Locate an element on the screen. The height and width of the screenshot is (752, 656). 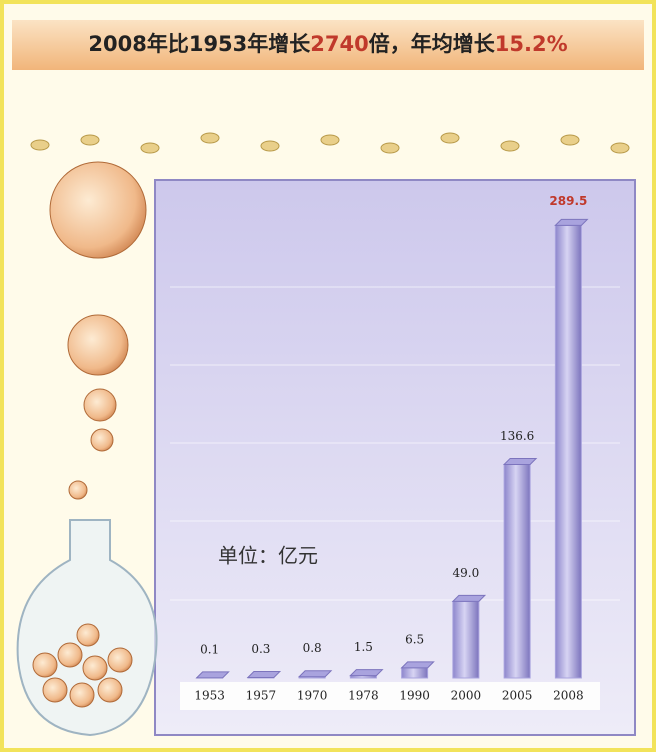
unit-label: 单位：亿元 is located at coordinates (268, 556).